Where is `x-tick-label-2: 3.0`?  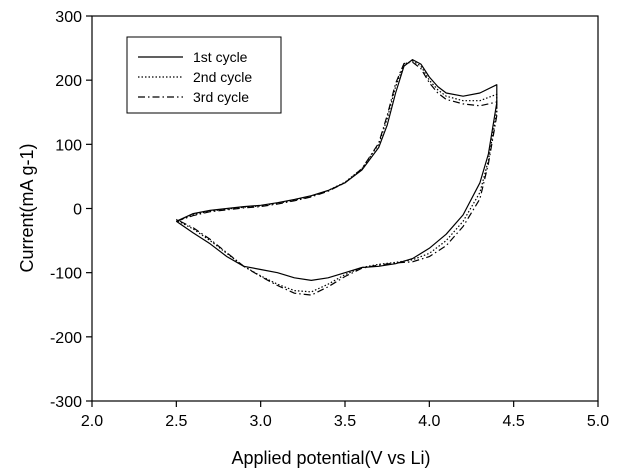 x-tick-label-2: 3.0 is located at coordinates (261, 421).